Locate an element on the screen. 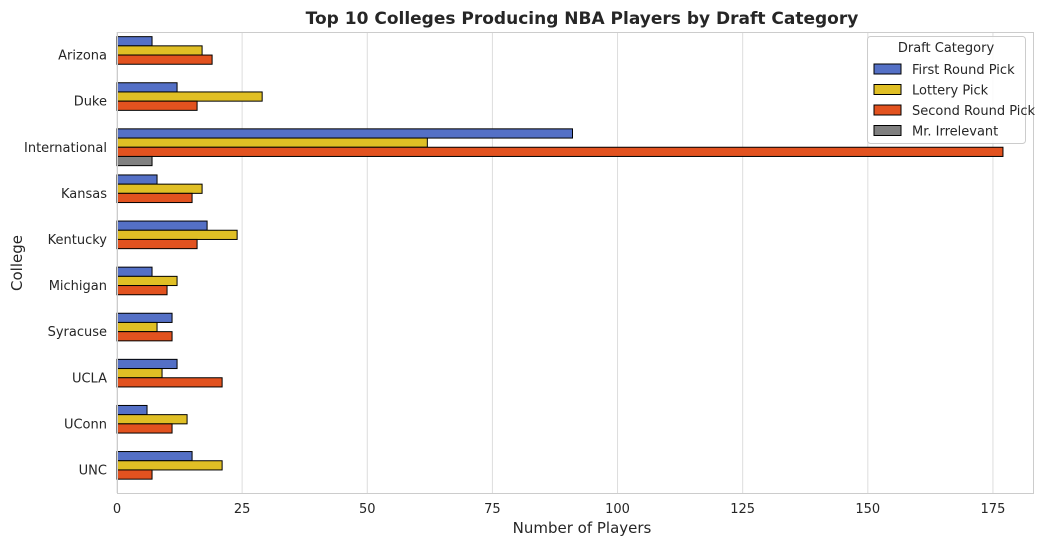 This screenshot has height=546, width=1056. y-tick-label: Duke is located at coordinates (90, 102).